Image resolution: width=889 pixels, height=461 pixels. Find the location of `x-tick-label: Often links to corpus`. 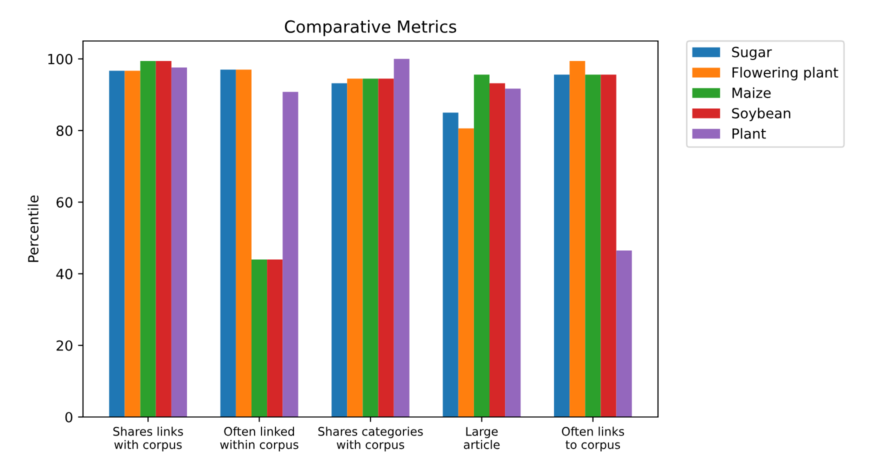

x-tick-label: Often links to corpus is located at coordinates (593, 439).